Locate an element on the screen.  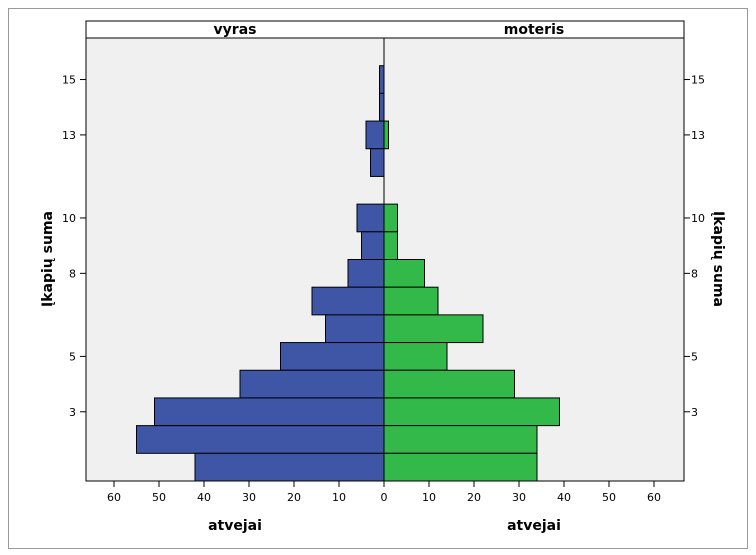
y-ticks-left: 15 13 10 8 5 3 is located at coordinates (74, 246).